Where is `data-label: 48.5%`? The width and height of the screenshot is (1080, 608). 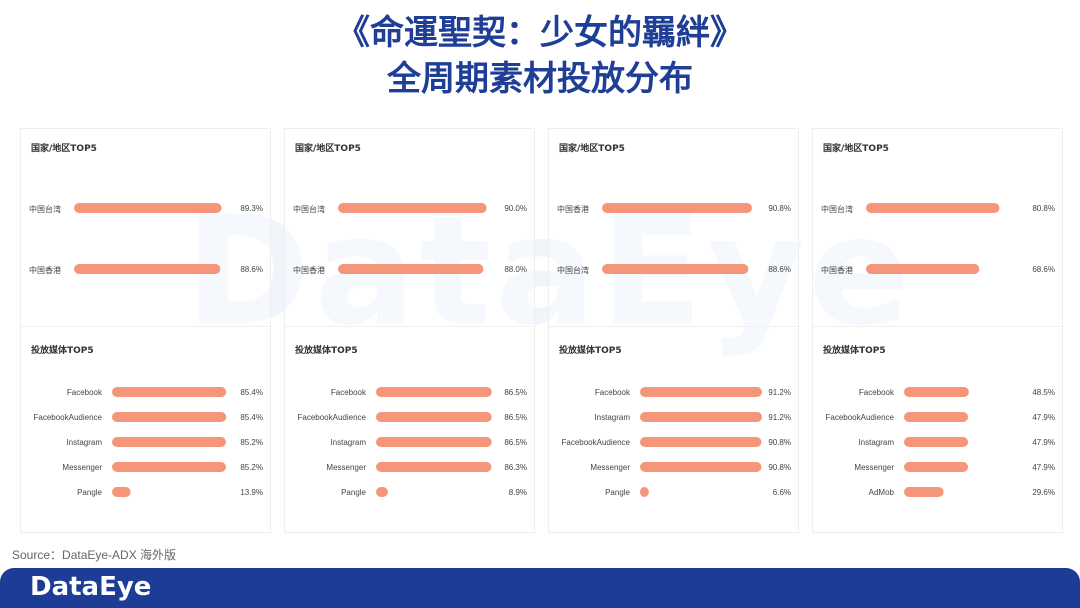
data-label: 48.5% is located at coordinates (1043, 392).